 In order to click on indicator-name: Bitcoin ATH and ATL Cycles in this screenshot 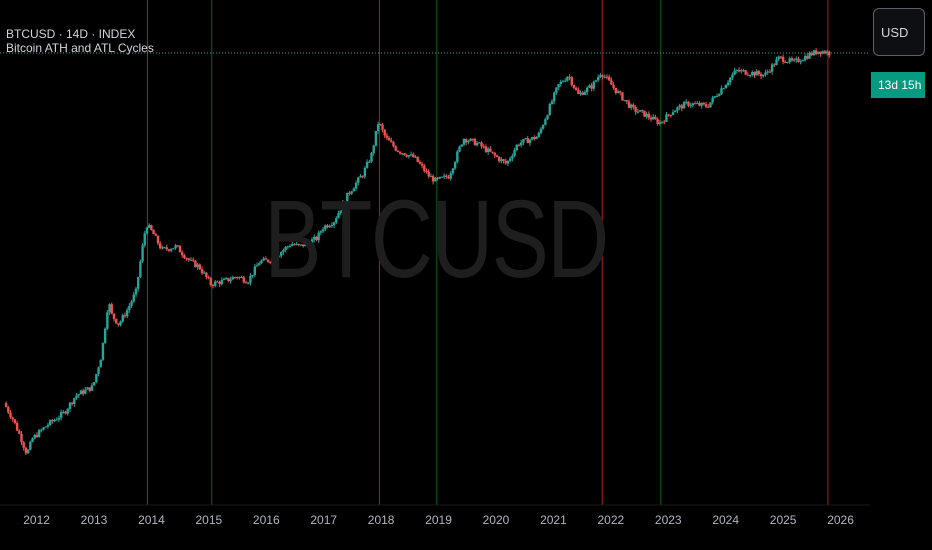, I will do `click(80, 48)`.